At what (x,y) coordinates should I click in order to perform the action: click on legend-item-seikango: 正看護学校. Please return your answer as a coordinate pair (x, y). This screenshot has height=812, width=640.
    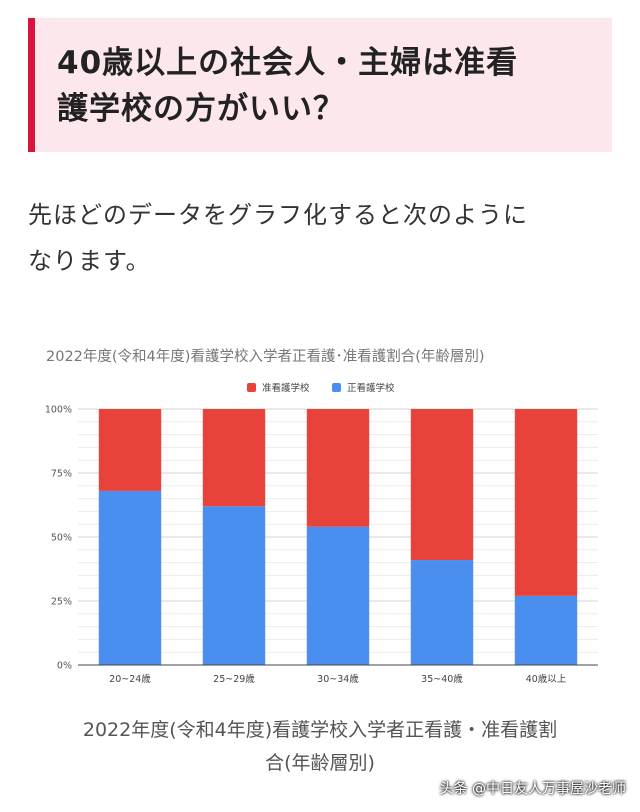
    Looking at the image, I should click on (363, 387).